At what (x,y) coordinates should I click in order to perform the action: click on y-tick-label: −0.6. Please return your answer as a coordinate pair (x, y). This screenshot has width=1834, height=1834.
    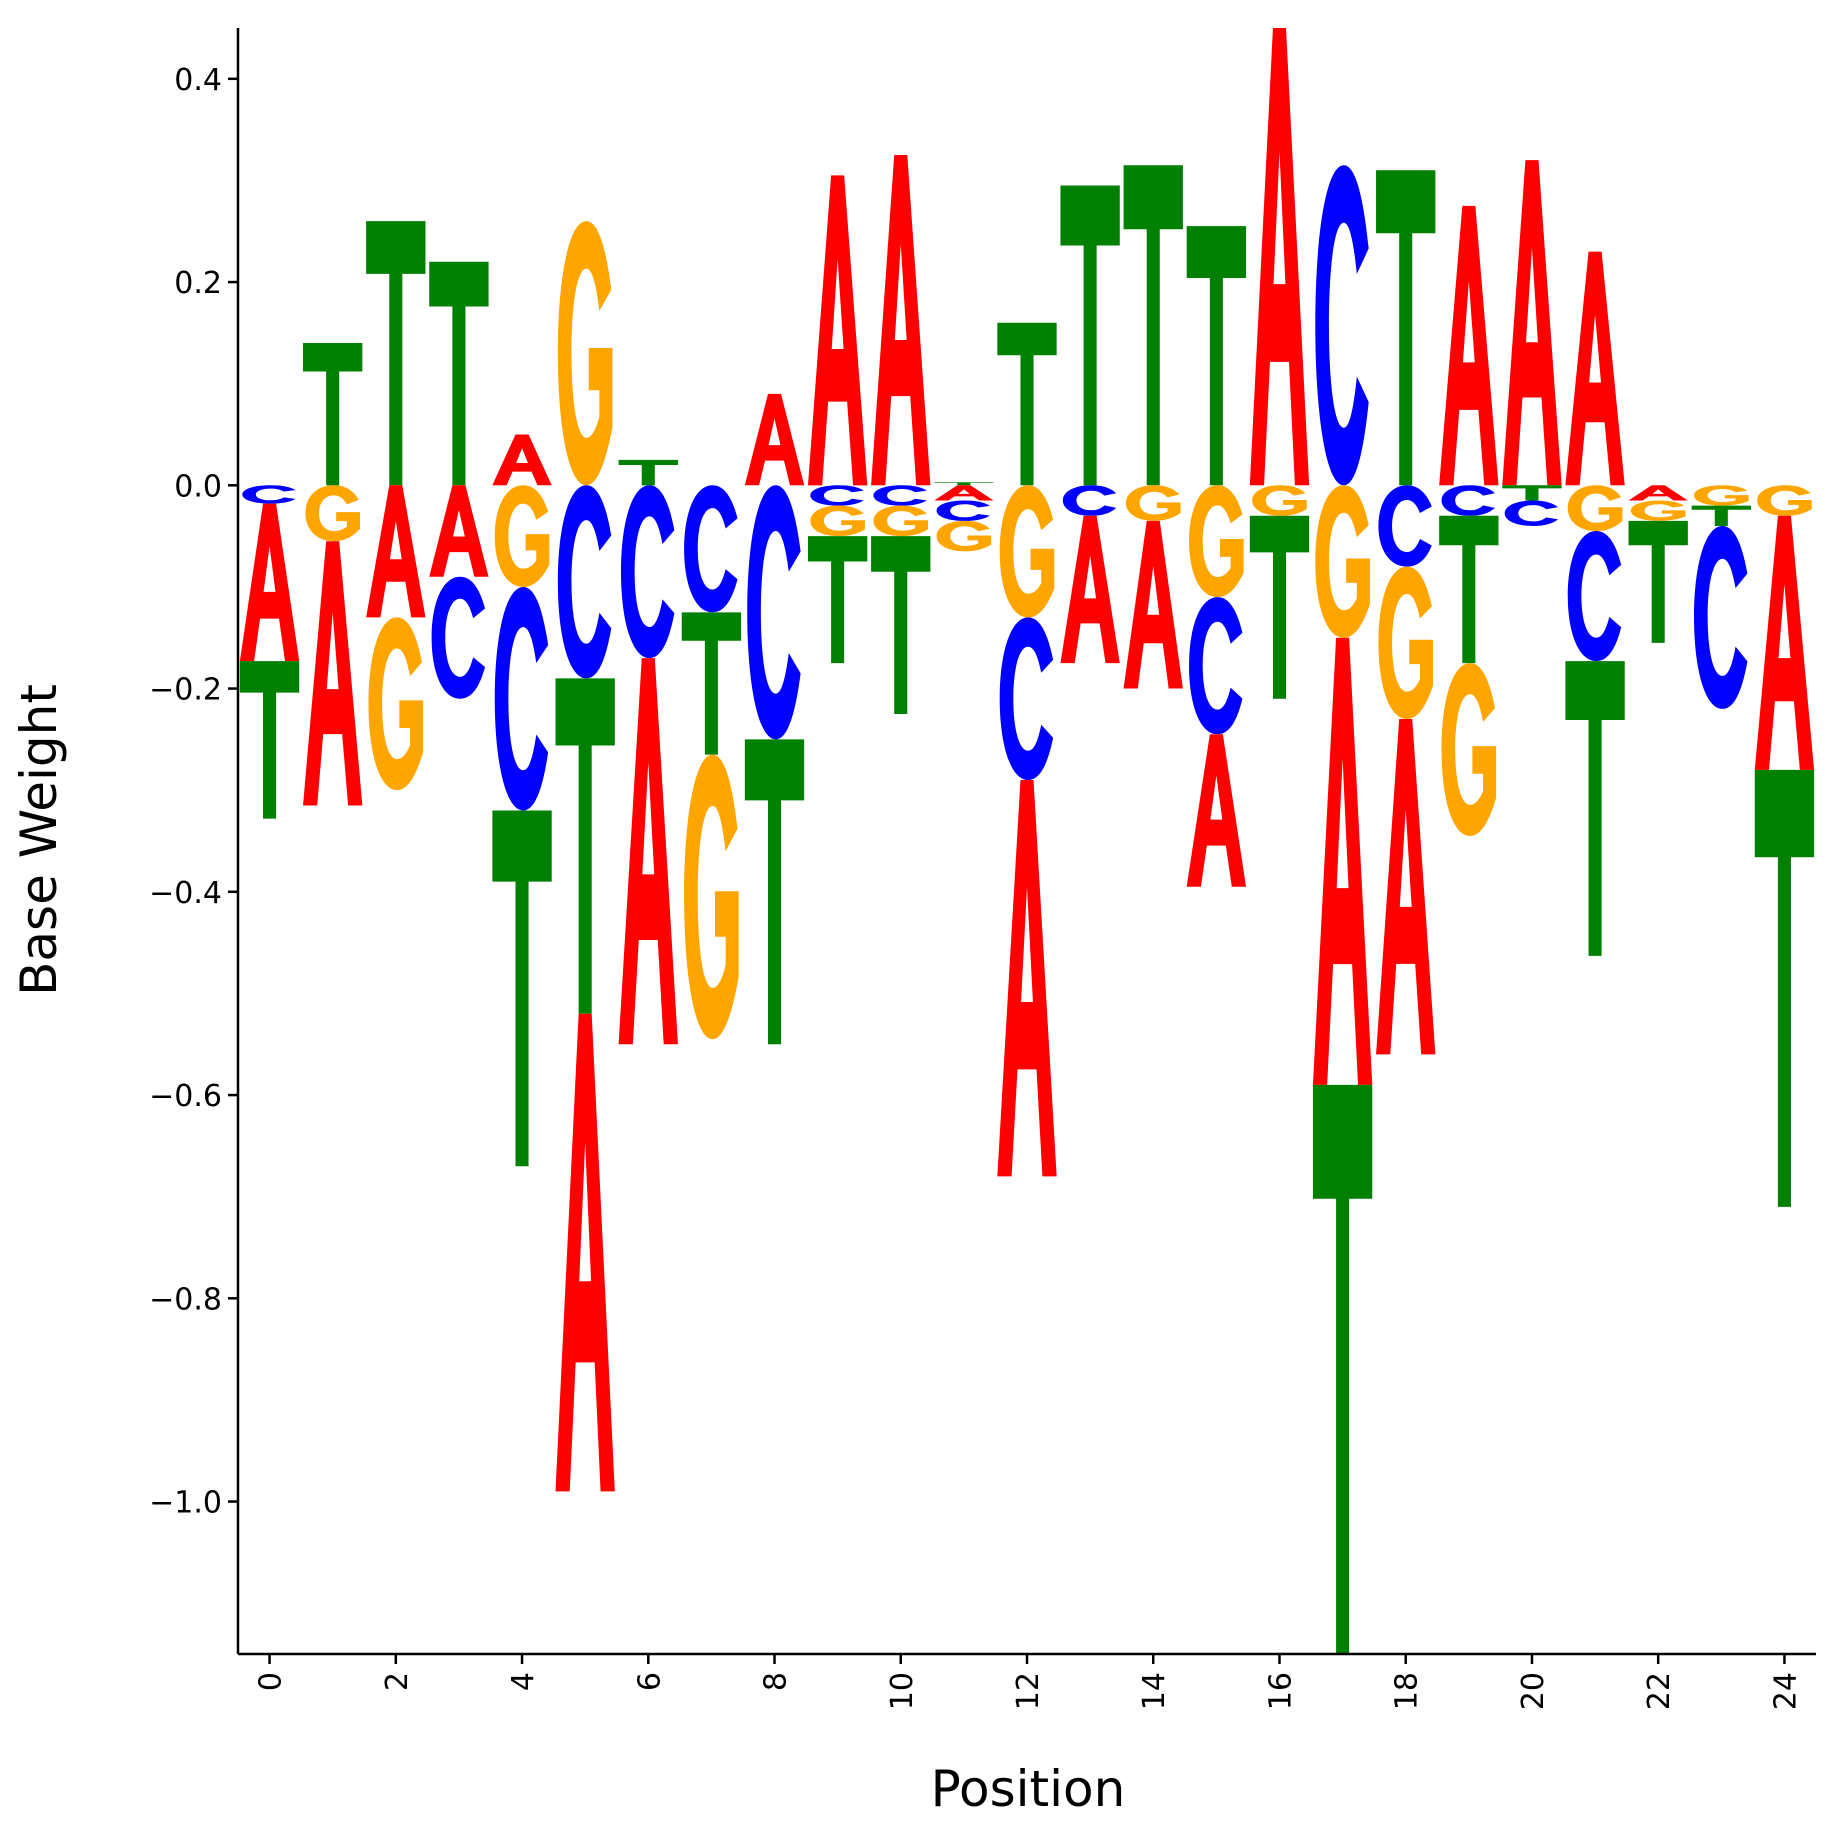
    Looking at the image, I should click on (185, 1096).